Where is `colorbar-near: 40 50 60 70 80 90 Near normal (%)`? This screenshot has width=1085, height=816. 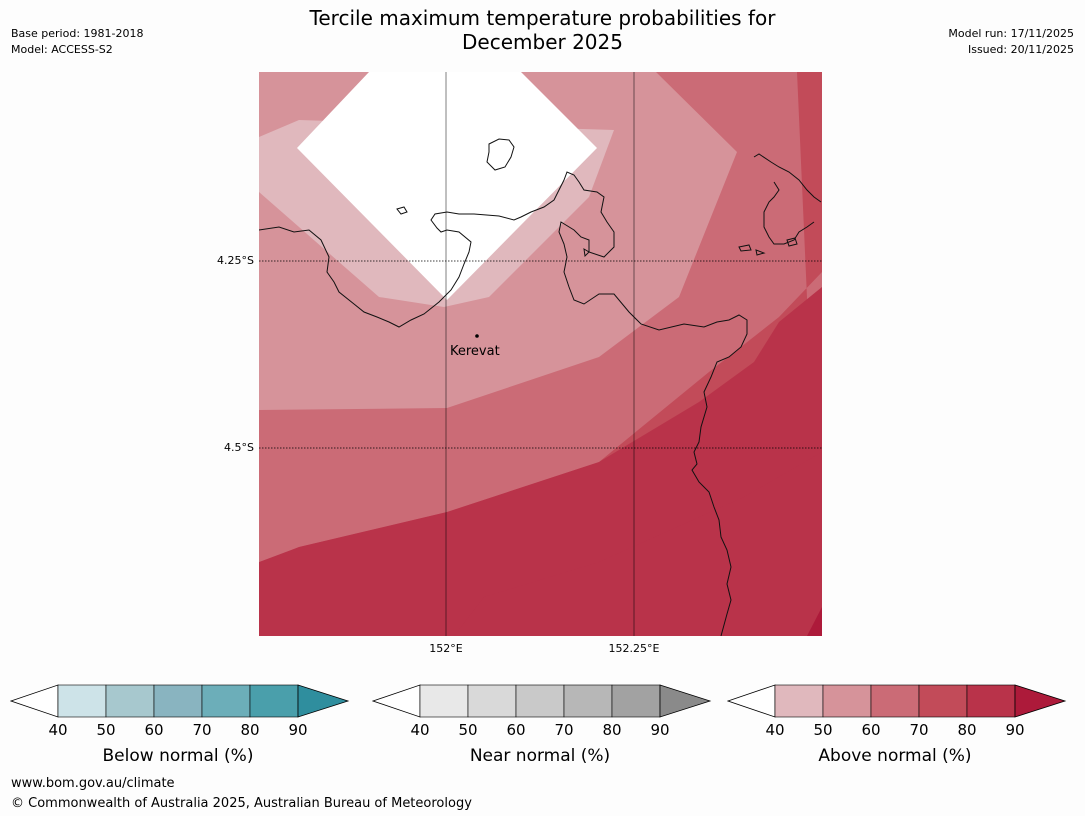 colorbar-near: 40 50 60 70 80 90 Near normal (%) is located at coordinates (541, 731).